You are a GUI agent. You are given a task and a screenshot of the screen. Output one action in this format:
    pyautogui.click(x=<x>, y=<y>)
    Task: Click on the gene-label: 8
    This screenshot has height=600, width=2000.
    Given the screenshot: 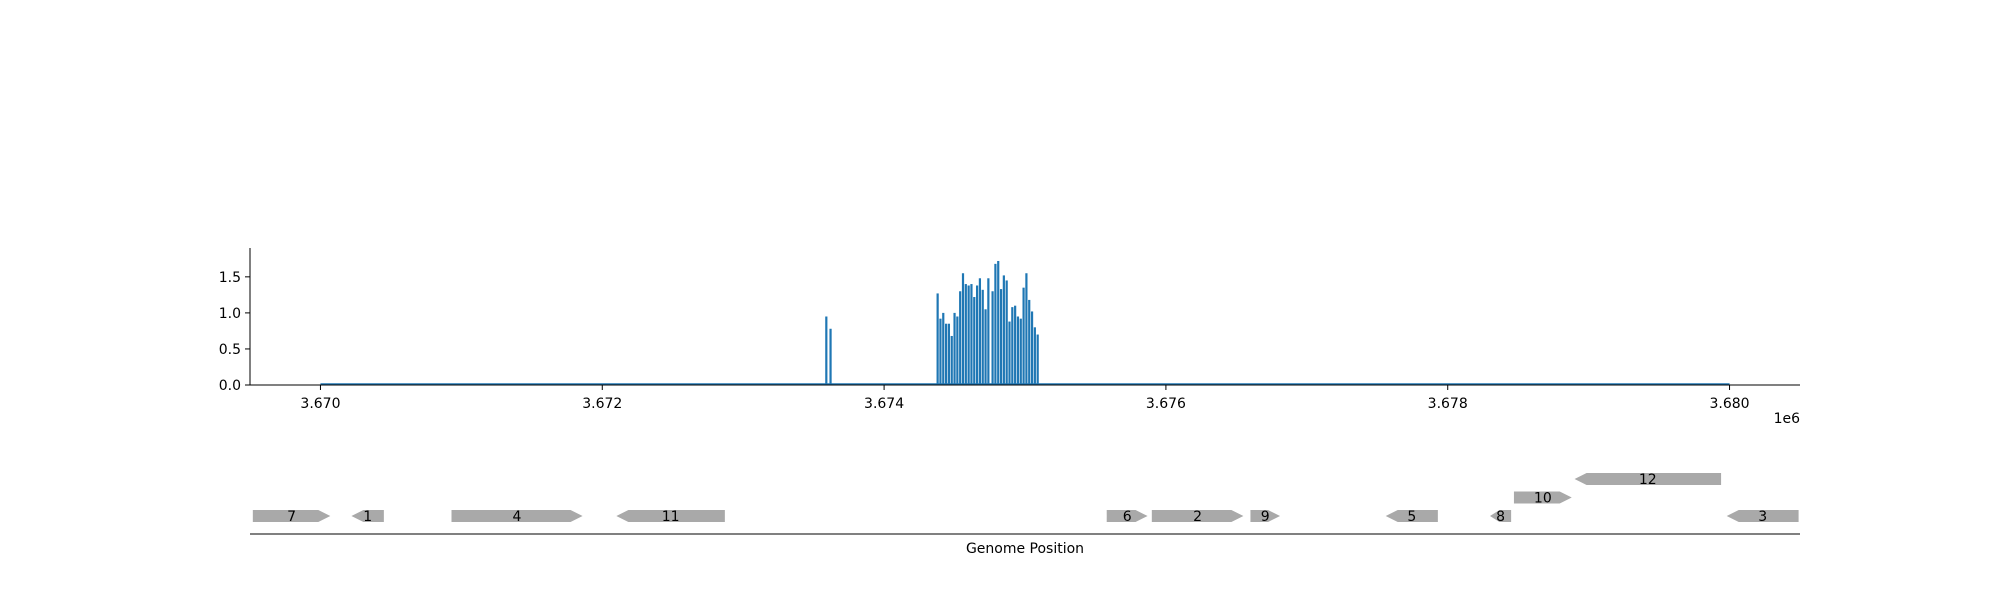 What is the action you would take?
    pyautogui.click(x=1500, y=517)
    